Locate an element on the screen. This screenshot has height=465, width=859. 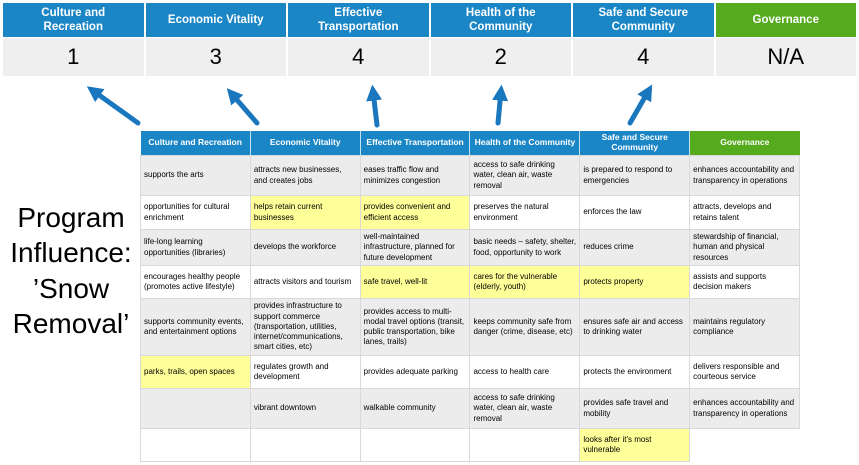
matrix-row: looks after it's most vulnerable is located at coordinates (470, 445).